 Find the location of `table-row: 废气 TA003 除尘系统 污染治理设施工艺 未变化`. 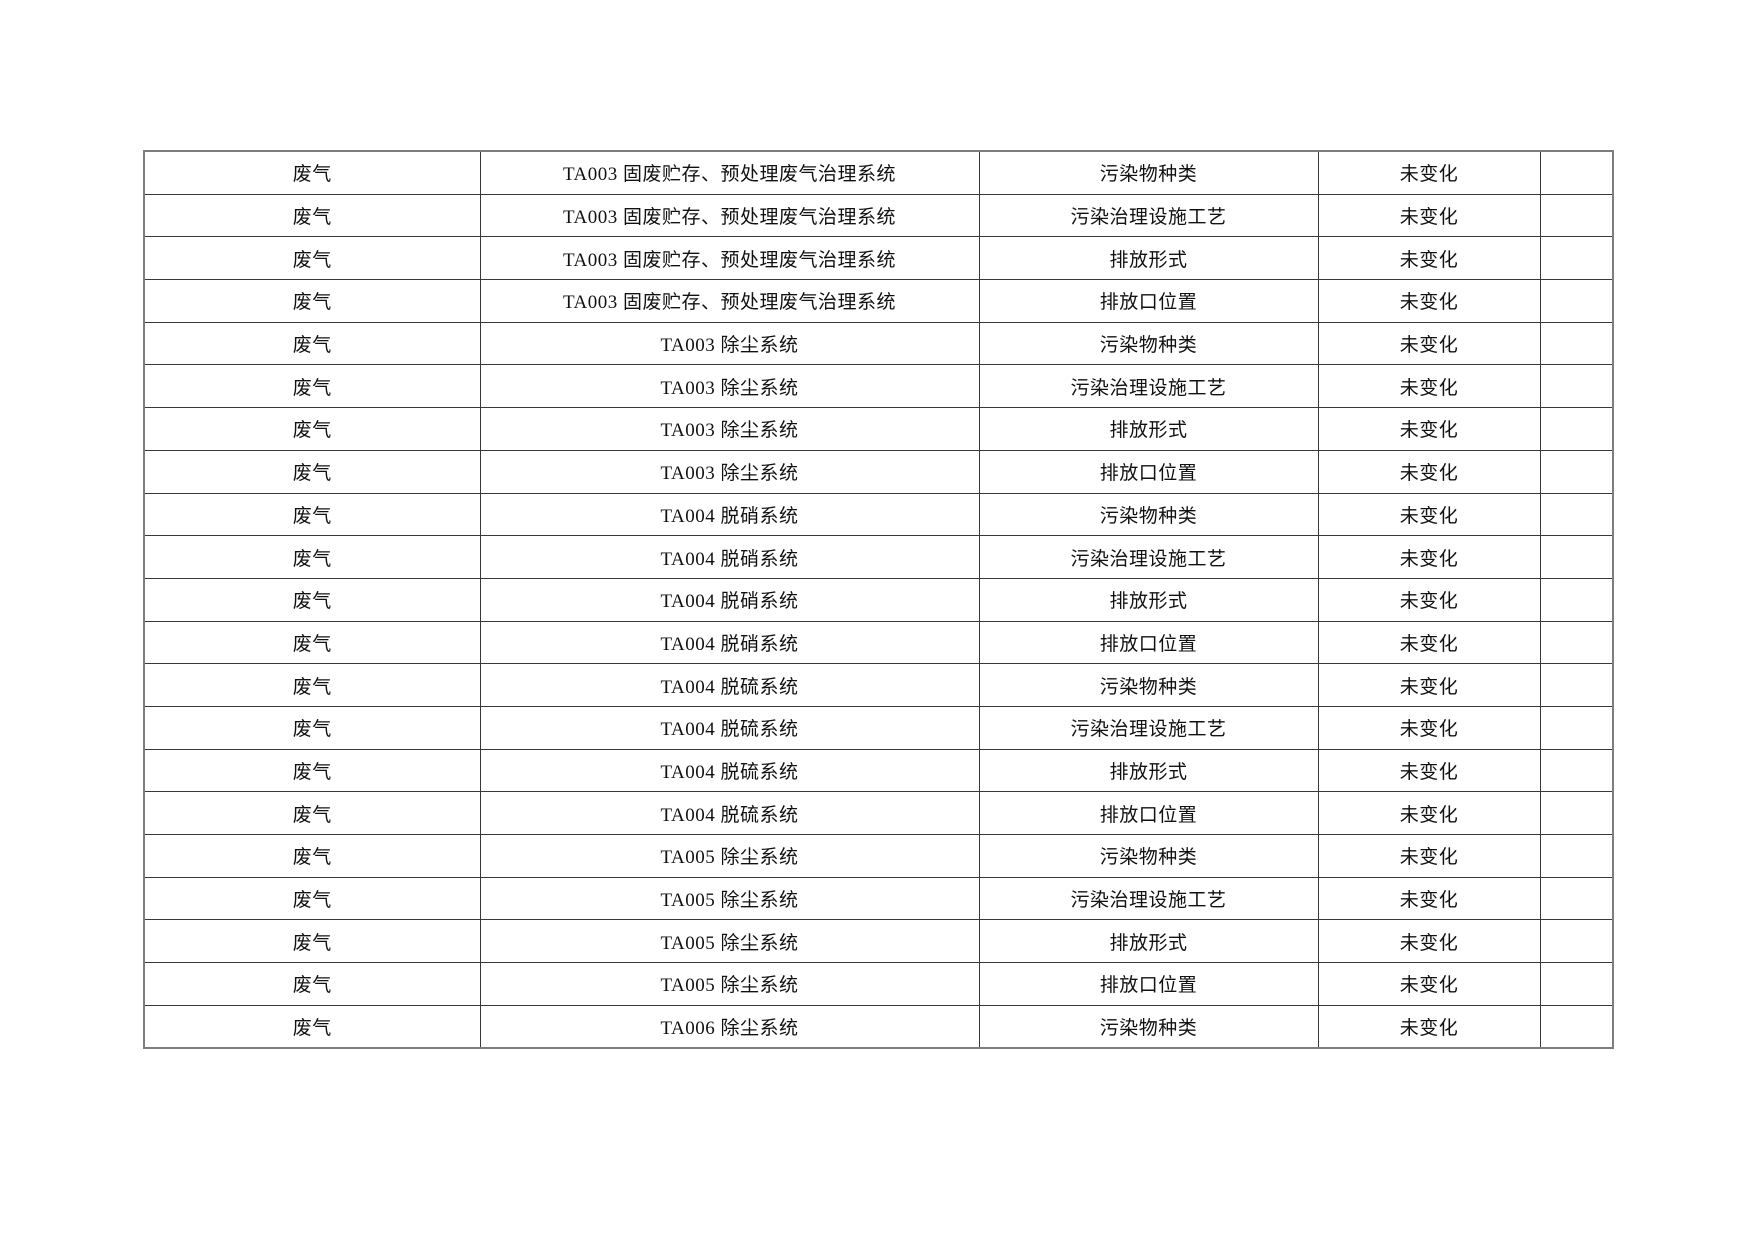

table-row: 废气 TA003 除尘系统 污染治理设施工艺 未变化 is located at coordinates (878, 386).